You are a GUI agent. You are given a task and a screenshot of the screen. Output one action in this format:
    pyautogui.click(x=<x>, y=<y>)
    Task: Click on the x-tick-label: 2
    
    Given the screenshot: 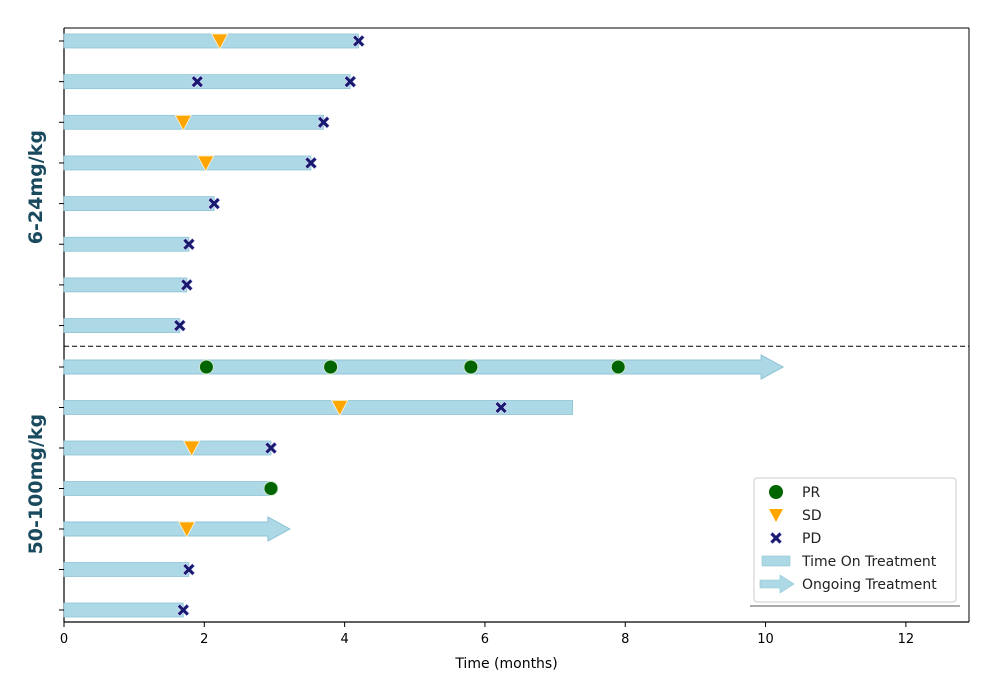 What is the action you would take?
    pyautogui.click(x=204, y=639)
    